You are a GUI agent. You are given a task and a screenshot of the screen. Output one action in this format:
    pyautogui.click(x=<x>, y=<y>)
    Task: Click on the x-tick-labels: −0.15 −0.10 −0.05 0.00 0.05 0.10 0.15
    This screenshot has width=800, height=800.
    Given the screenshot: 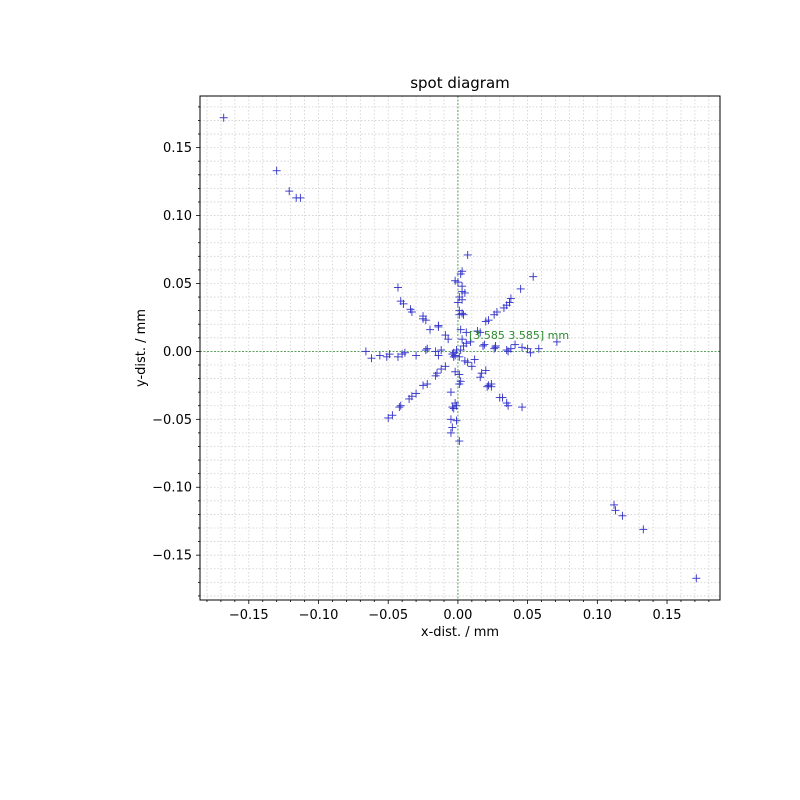 What is the action you would take?
    pyautogui.click(x=455, y=615)
    